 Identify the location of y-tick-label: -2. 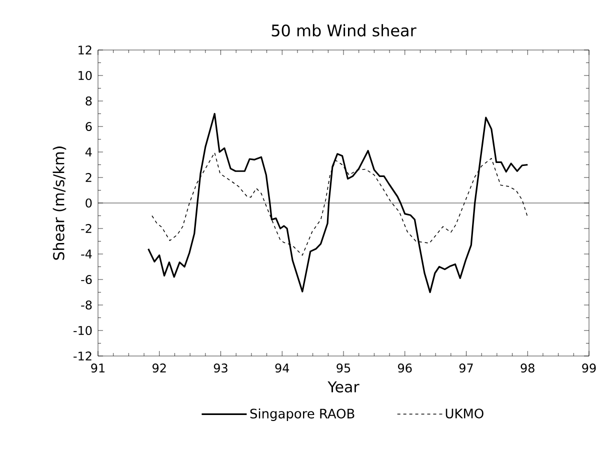
(86, 228).